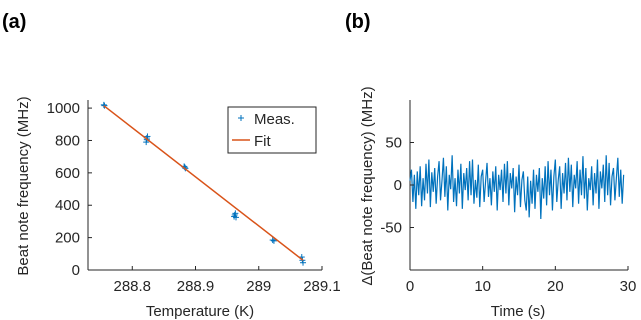  I want to click on panel-a-y-tick-label: 600, so click(67, 173).